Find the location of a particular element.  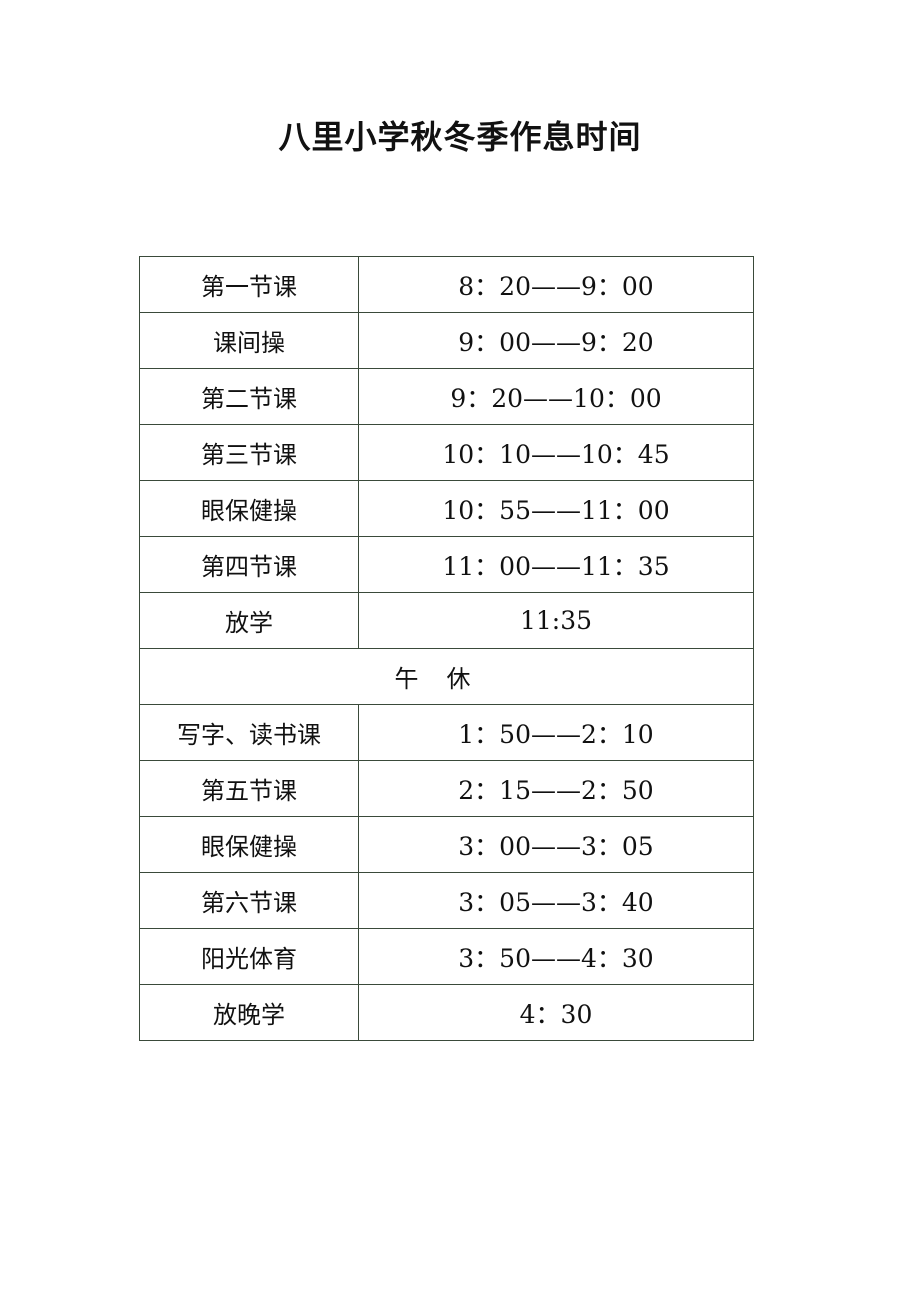

lunch-break-label: 午休 is located at coordinates (446, 676).